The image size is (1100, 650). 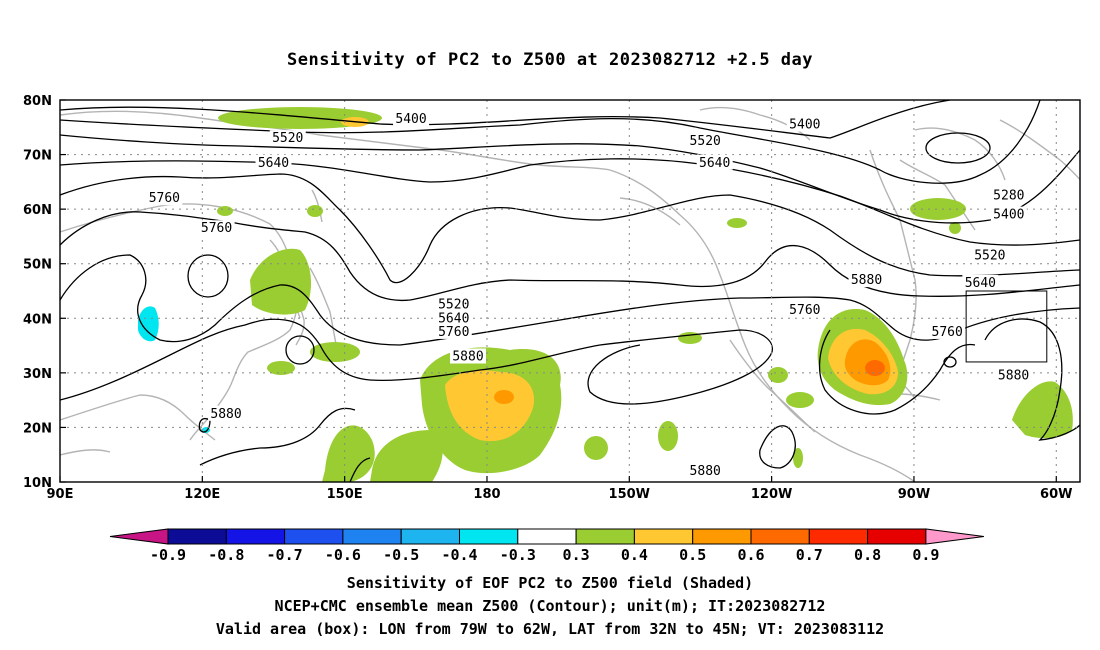 I want to click on lat-tick-label: 10N, so click(x=37, y=483).